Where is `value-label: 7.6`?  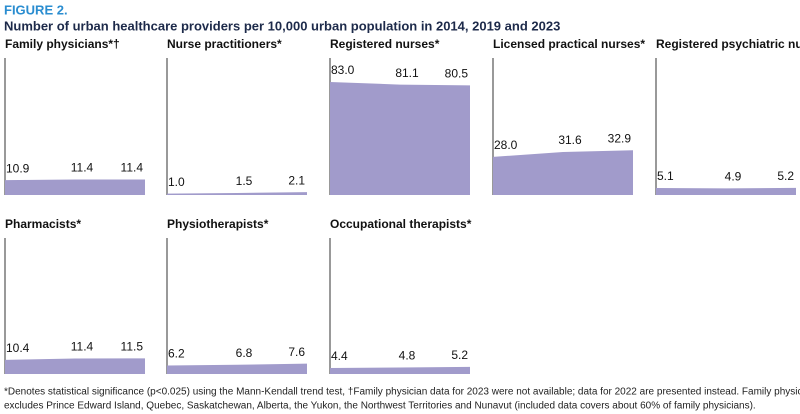
value-label: 7.6 is located at coordinates (296, 352).